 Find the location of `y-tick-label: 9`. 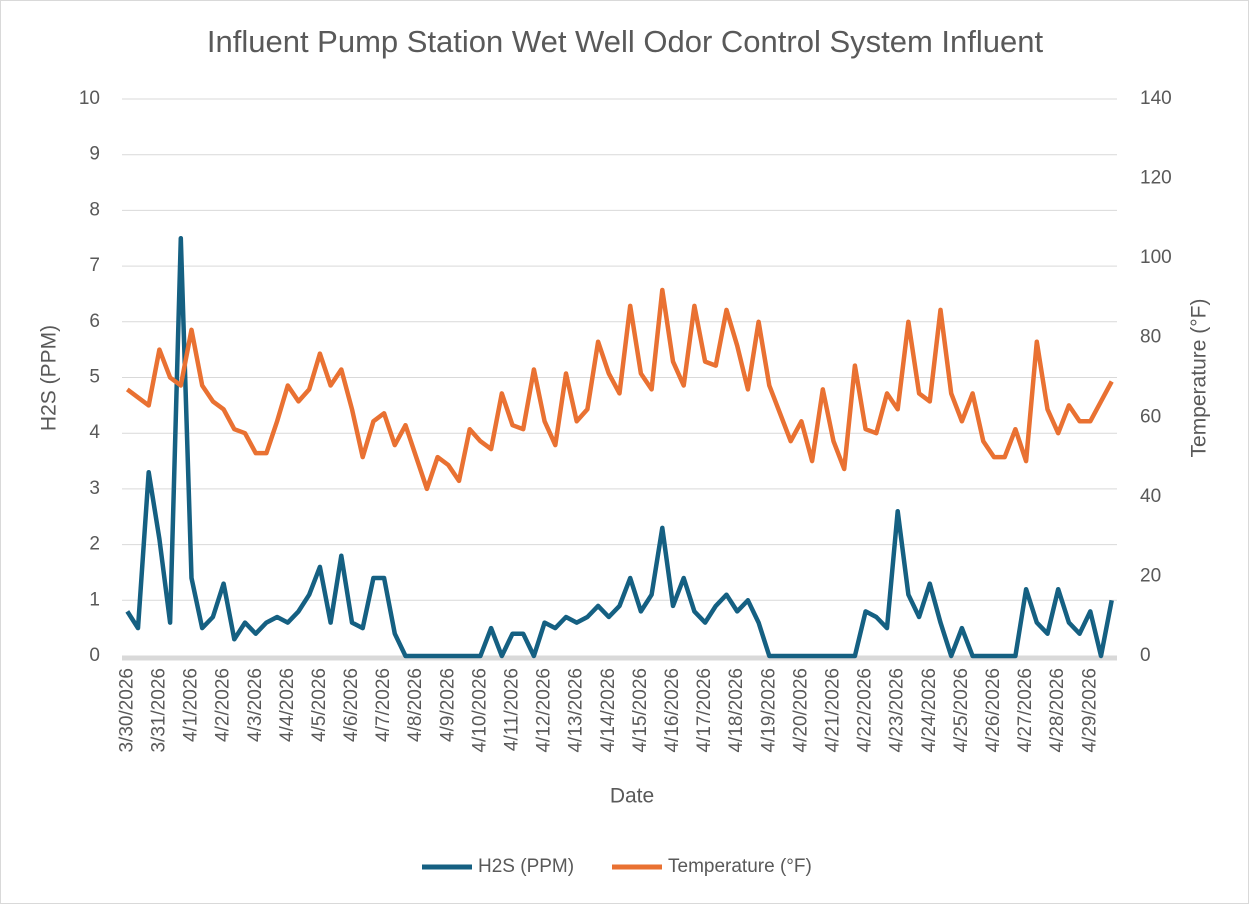

y-tick-label: 9 is located at coordinates (94, 154).